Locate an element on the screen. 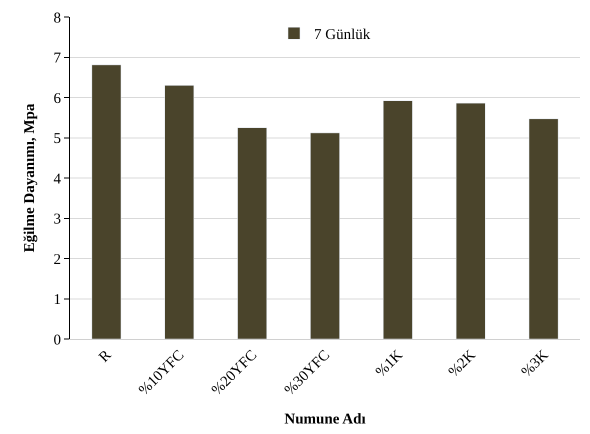 This screenshot has width=590, height=434. x-axis-title: Numune Adı is located at coordinates (325, 420).